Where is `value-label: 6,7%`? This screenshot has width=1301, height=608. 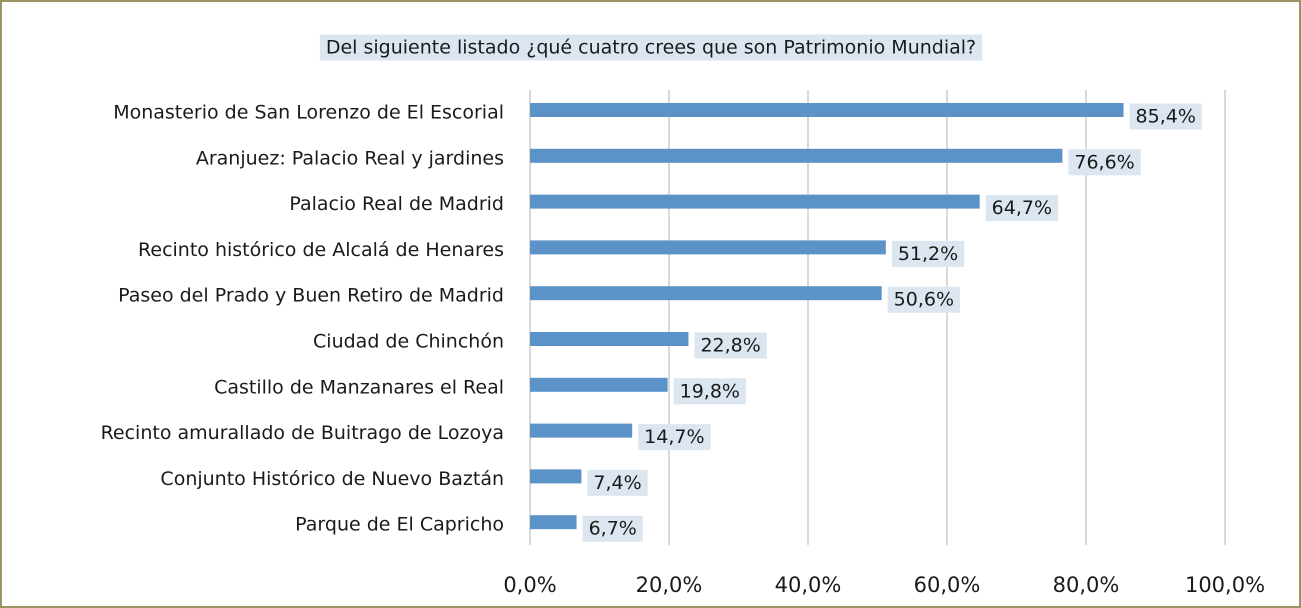 value-label: 6,7% is located at coordinates (613, 529).